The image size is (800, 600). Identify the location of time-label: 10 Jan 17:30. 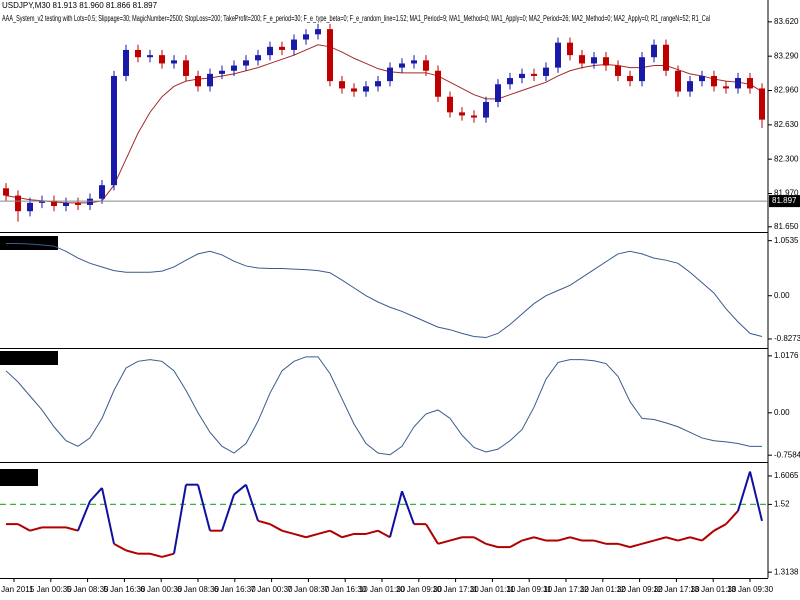
(455, 589).